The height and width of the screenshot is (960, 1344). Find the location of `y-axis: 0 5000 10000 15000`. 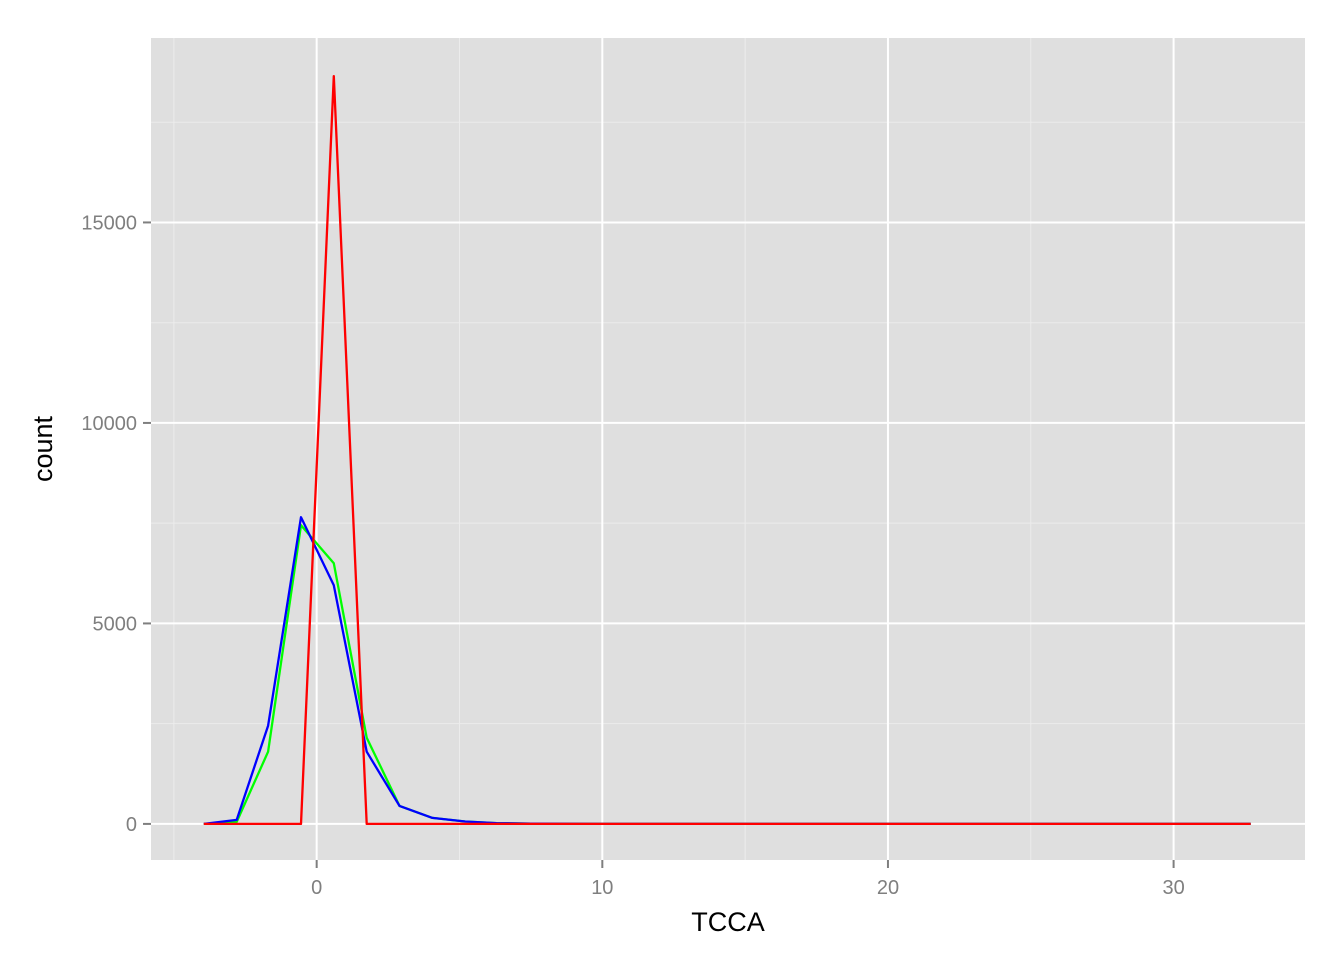

y-axis: 0 5000 10000 15000 is located at coordinates (116, 524).